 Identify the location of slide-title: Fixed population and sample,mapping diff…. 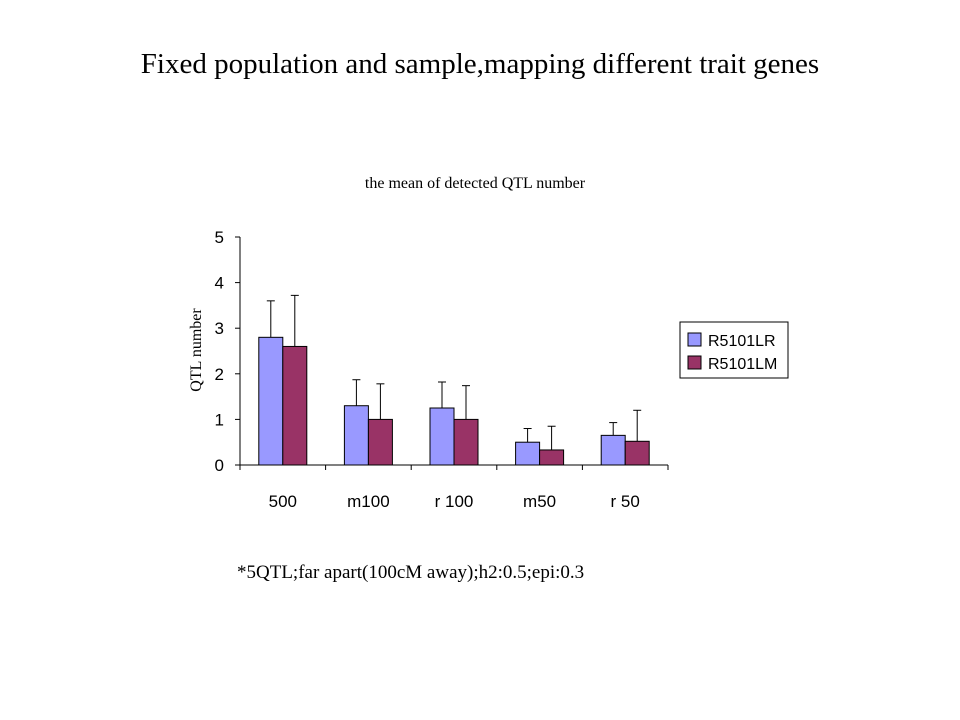
(480, 64).